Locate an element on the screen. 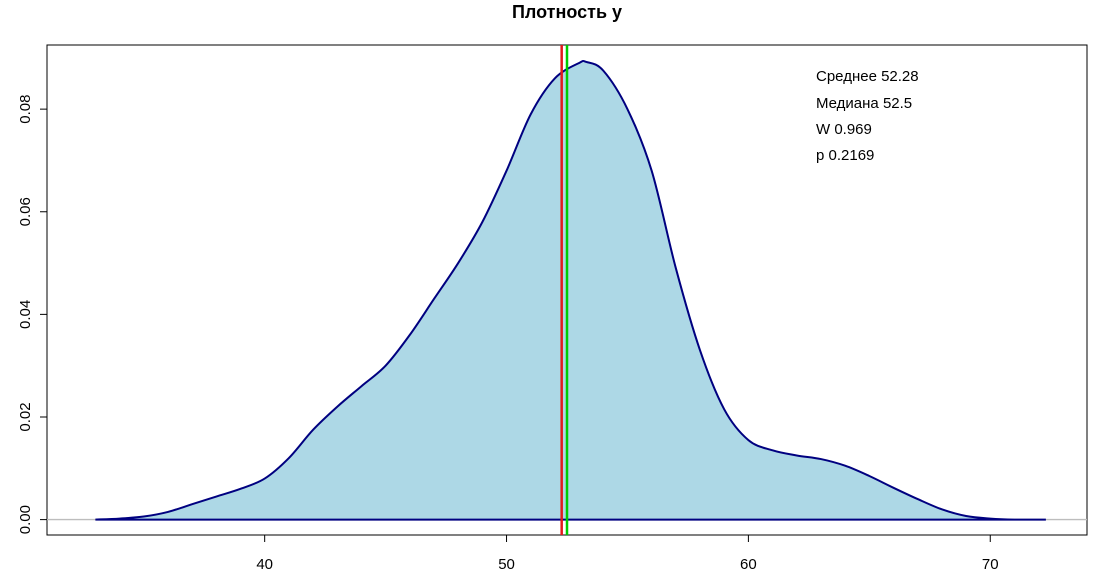  mean-annotation: Среднее 52.28 is located at coordinates (867, 76).